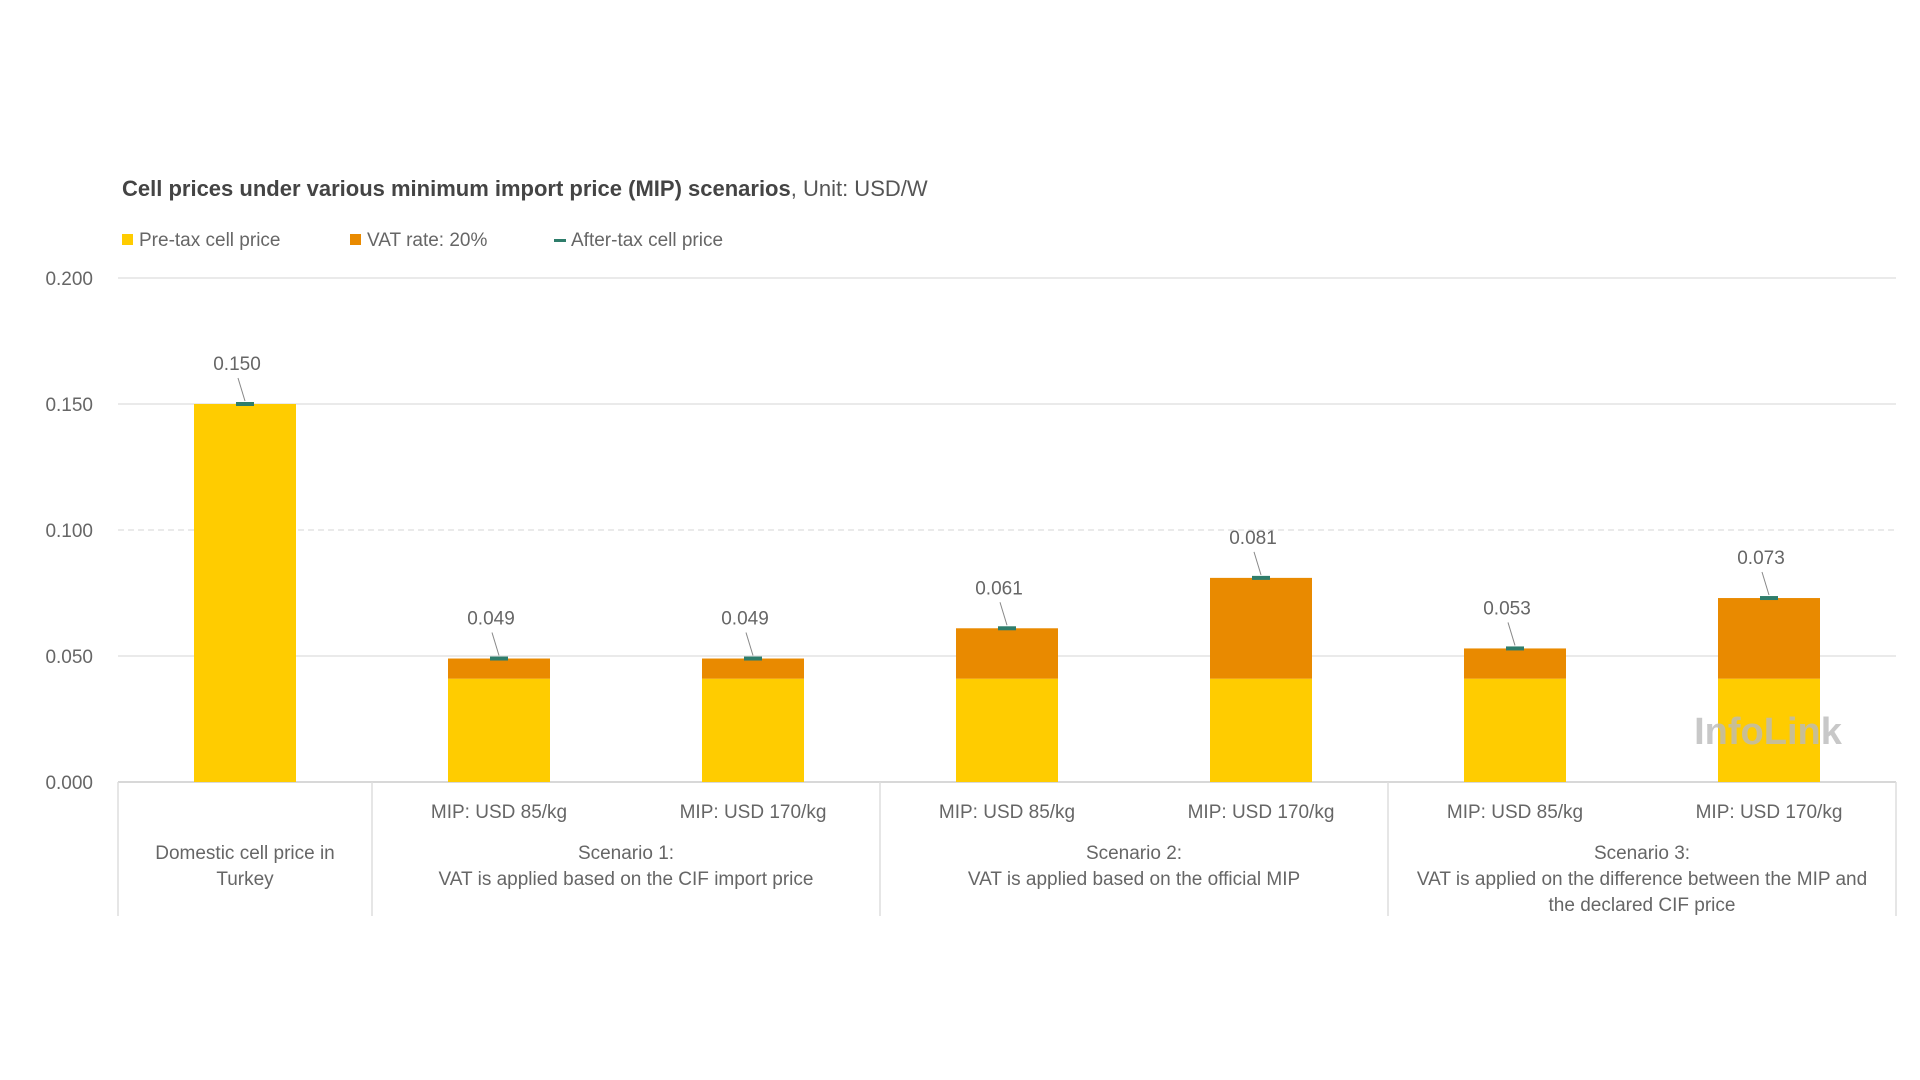  What do you see at coordinates (1253, 538) in the screenshot?
I see `data-label: 0.081` at bounding box center [1253, 538].